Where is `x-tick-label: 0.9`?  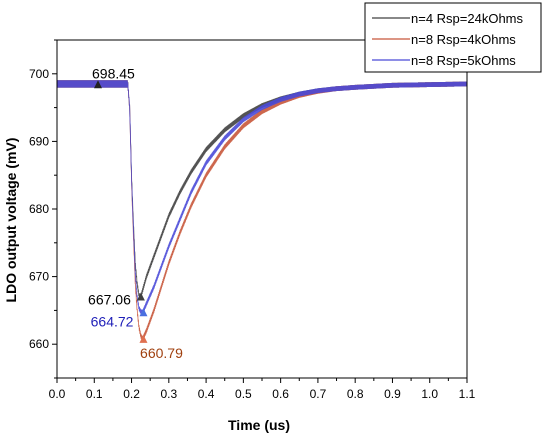 x-tick-label: 0.9 is located at coordinates (392, 394).